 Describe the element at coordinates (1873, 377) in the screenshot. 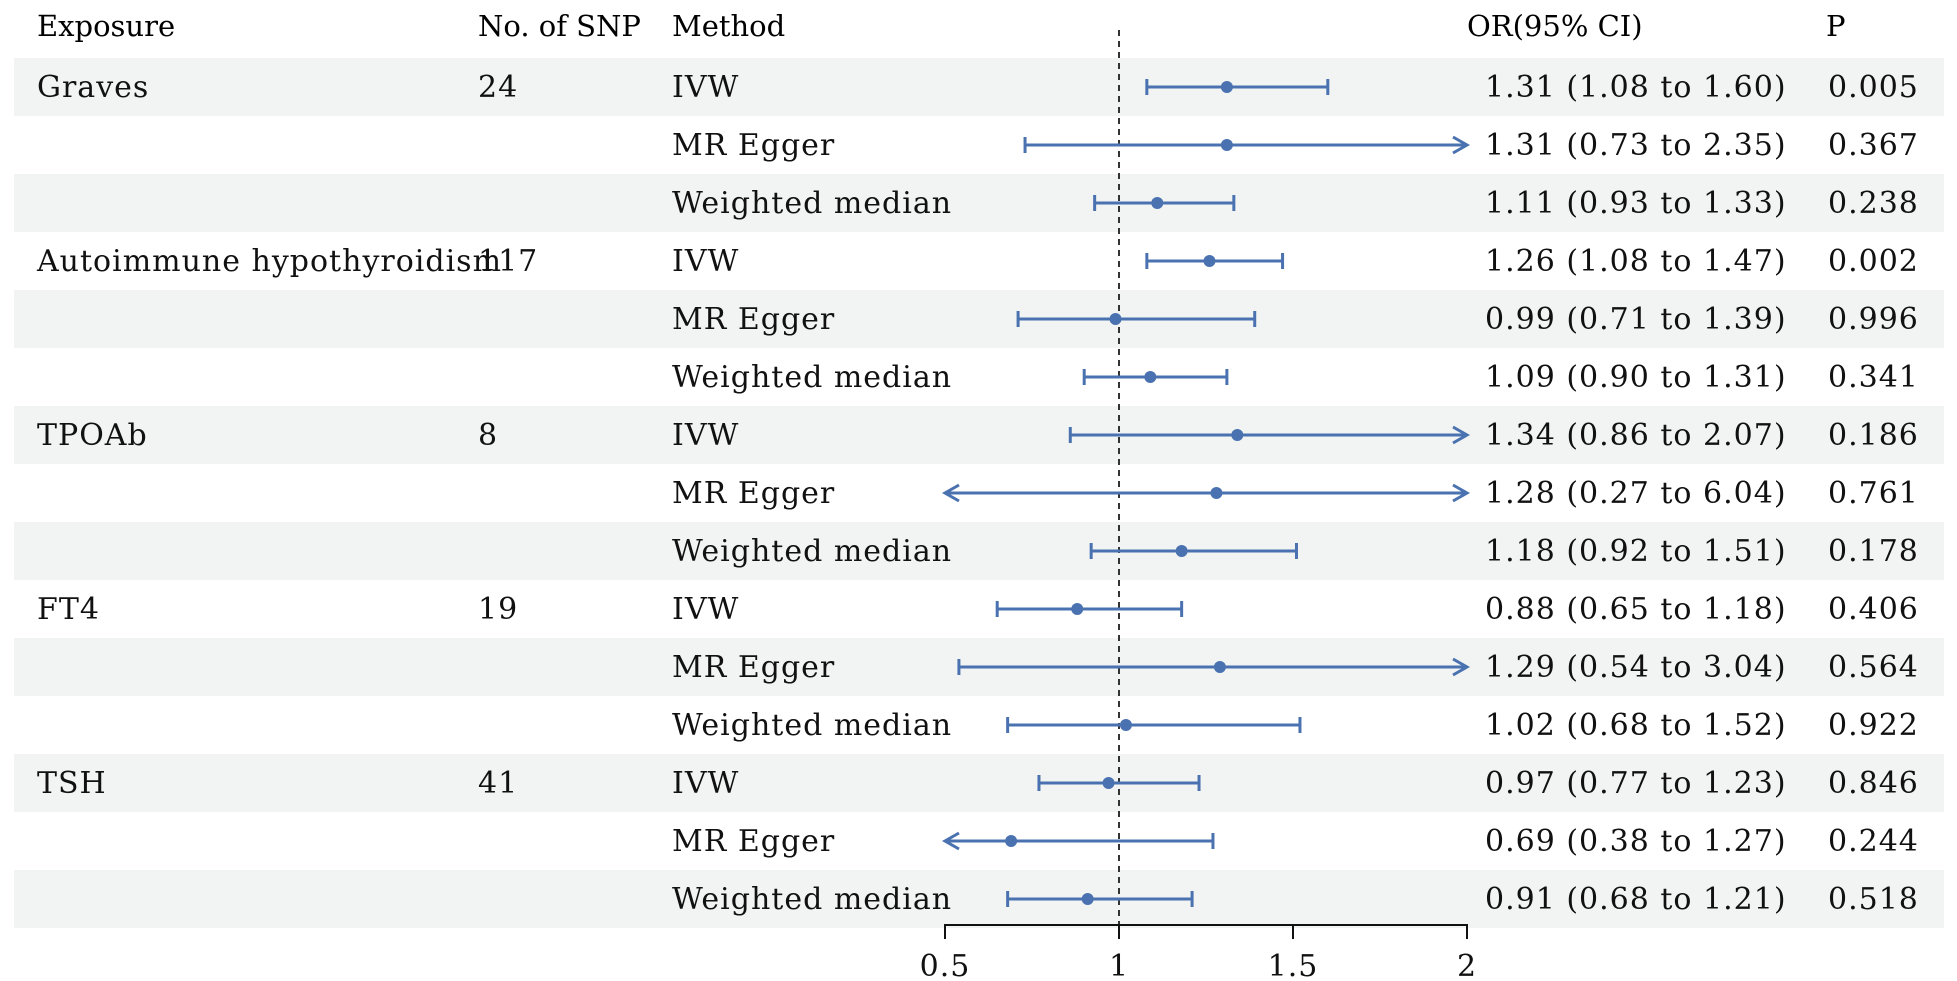

I see `cell-p: 0.341` at that location.